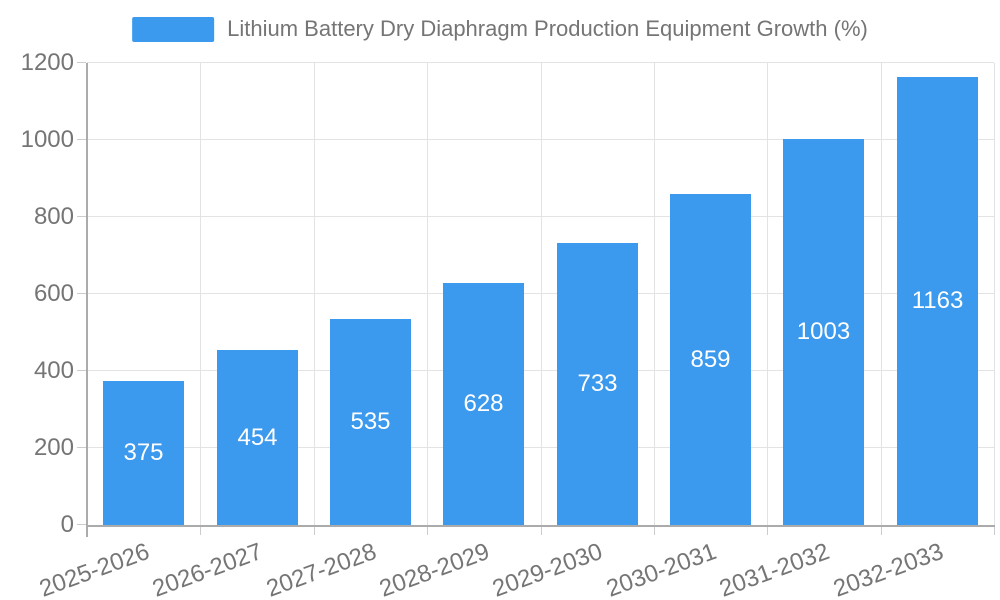 The width and height of the screenshot is (1000, 600). I want to click on bar: 859, so click(710, 359).